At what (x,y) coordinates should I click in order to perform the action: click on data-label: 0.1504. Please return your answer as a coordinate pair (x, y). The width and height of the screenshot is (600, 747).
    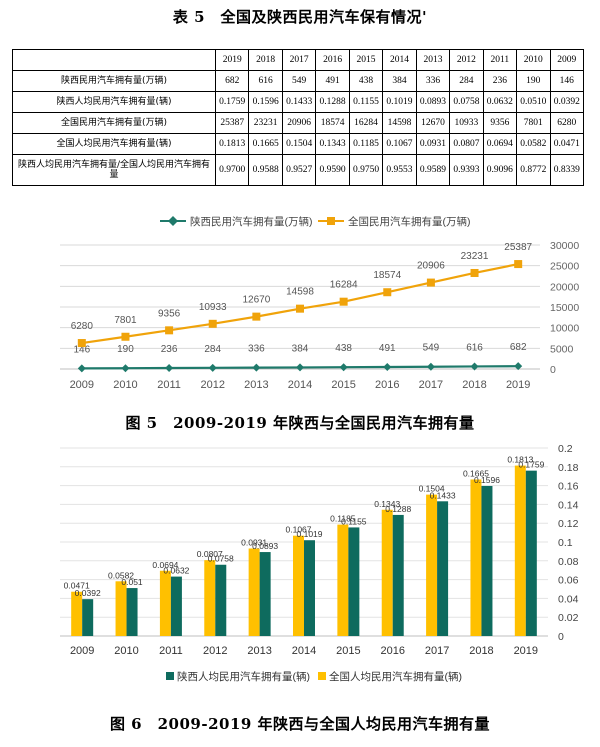
    Looking at the image, I should click on (432, 489).